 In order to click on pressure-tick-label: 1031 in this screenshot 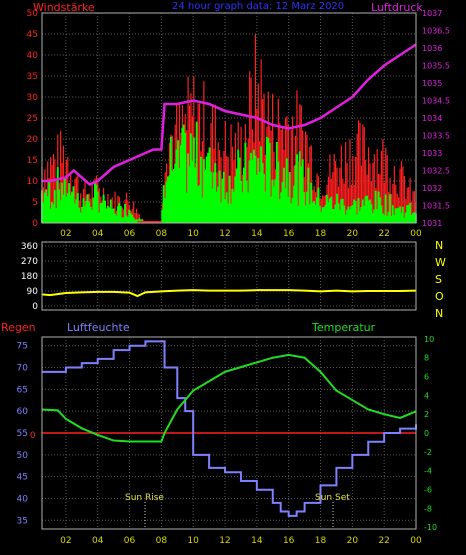, I will do `click(432, 223)`.